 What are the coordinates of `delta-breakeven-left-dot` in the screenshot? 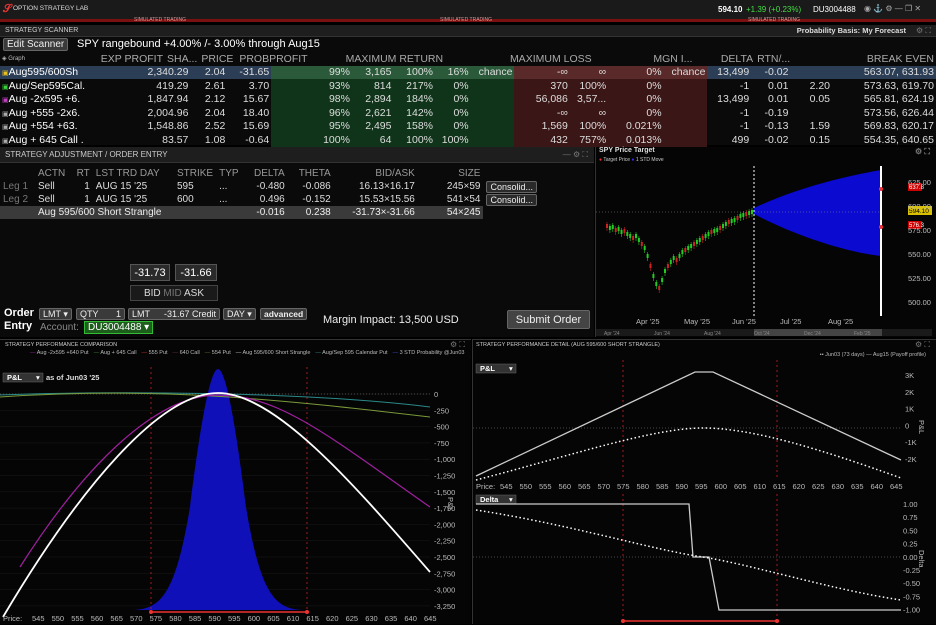 It's located at (623, 621).